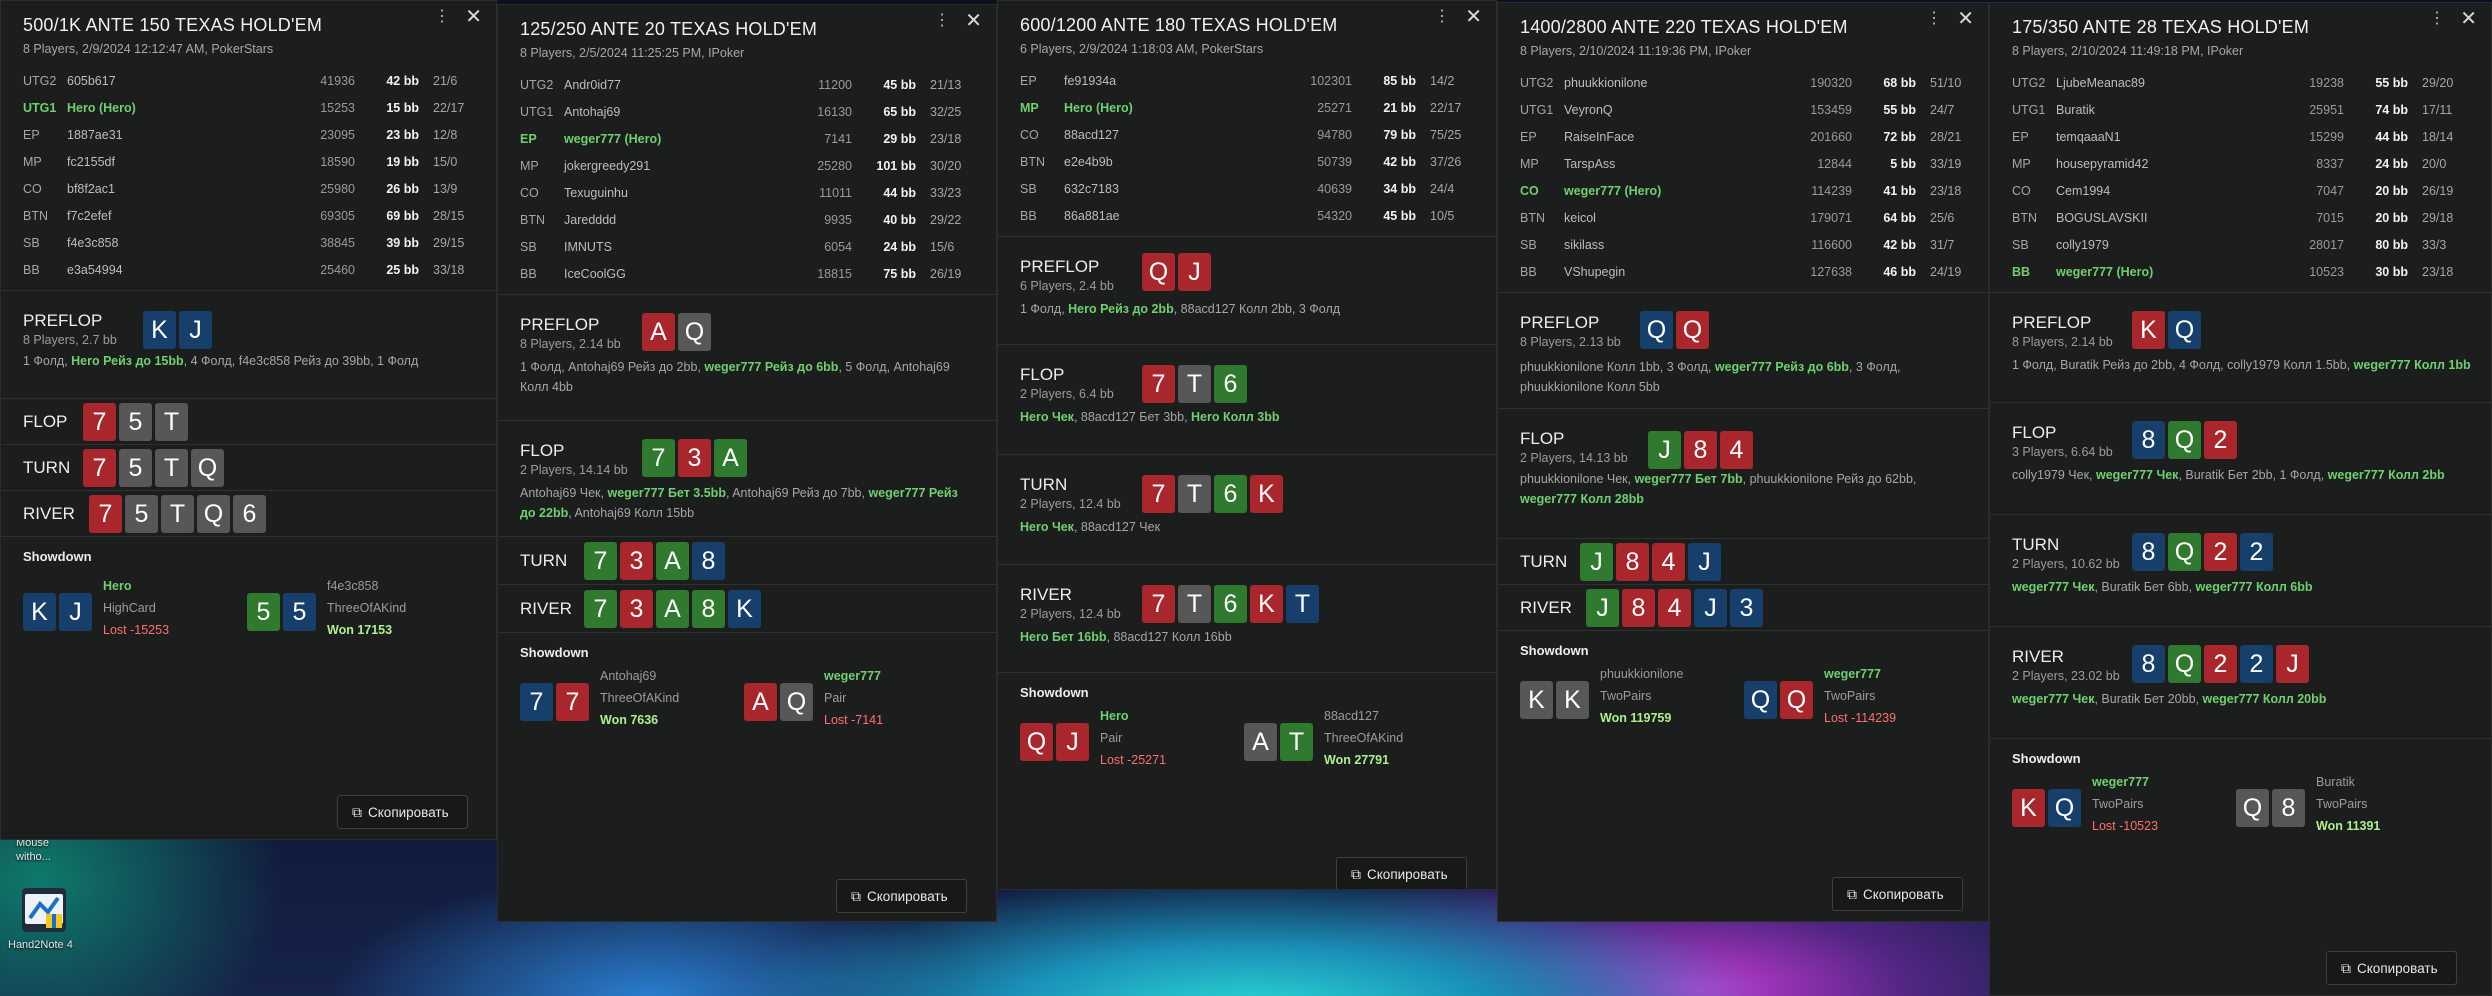 Image resolution: width=2492 pixels, height=996 pixels. Describe the element at coordinates (1399, 81) in the screenshot. I see `player-stack-bb: 85 bb` at that location.